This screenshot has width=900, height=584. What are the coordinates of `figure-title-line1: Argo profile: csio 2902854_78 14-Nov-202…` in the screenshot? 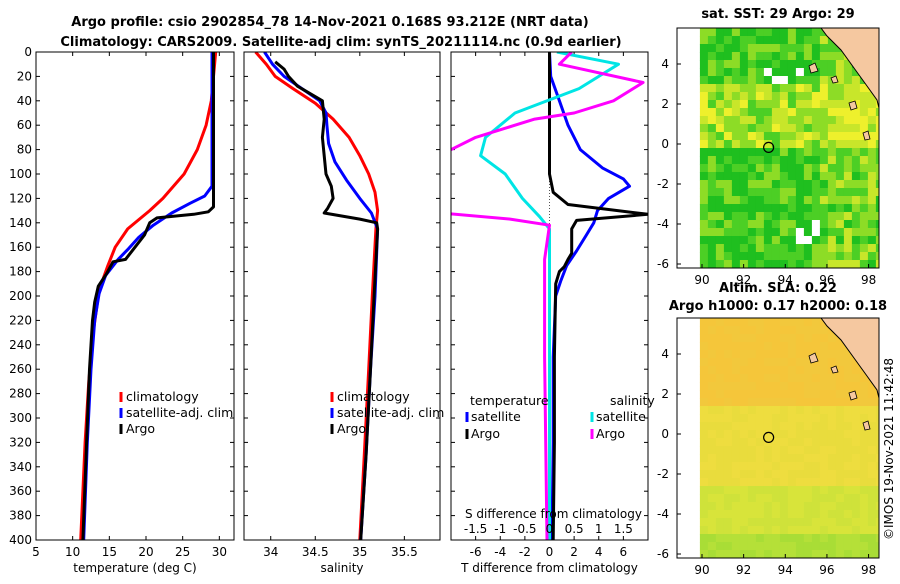 It's located at (329, 22).